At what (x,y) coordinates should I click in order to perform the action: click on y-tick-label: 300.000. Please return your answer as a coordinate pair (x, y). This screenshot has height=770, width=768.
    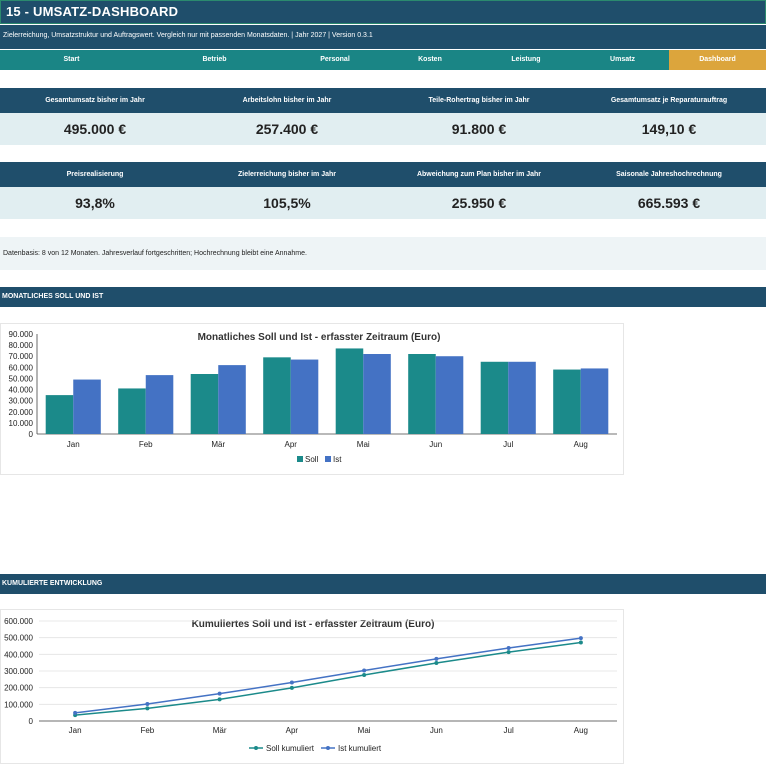
    Looking at the image, I should click on (18, 671).